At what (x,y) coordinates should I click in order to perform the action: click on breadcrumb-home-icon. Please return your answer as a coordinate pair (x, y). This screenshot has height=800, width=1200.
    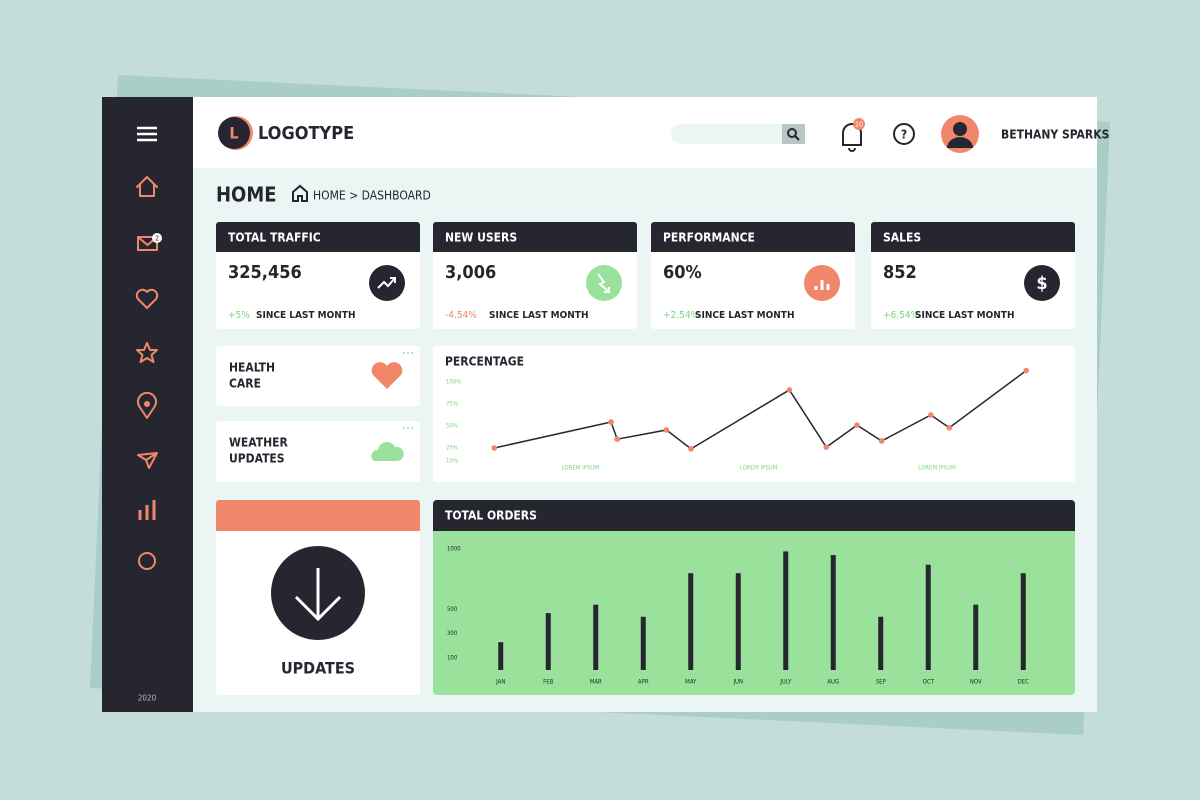
    Looking at the image, I should click on (300, 193).